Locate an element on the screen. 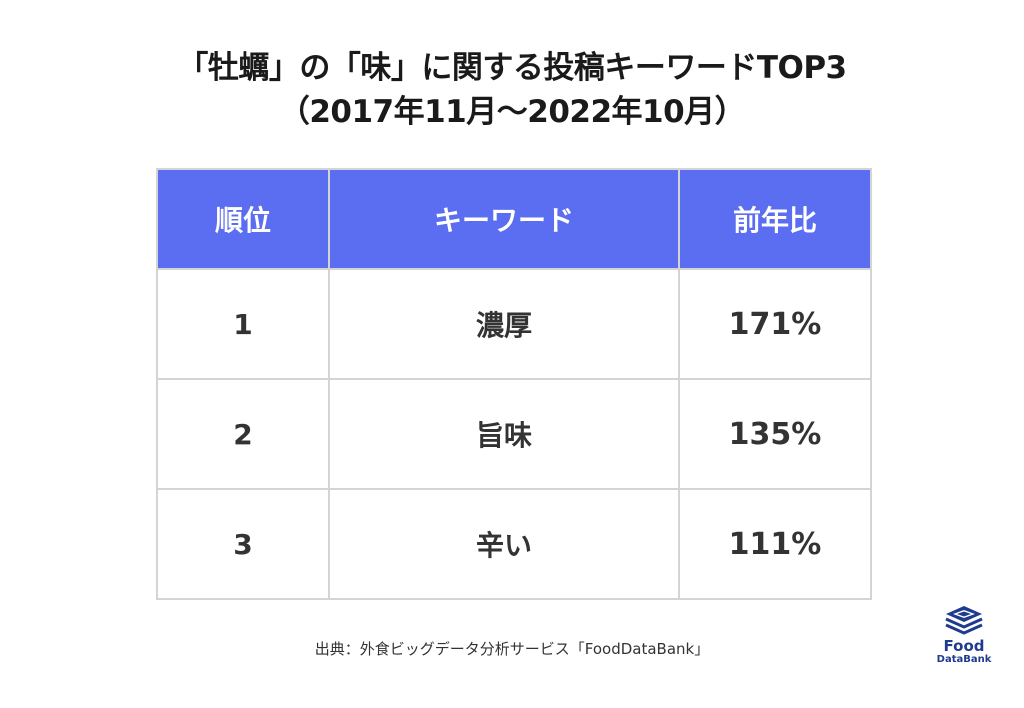 This screenshot has width=1024, height=708. stacked-plates-icon is located at coordinates (964, 620).